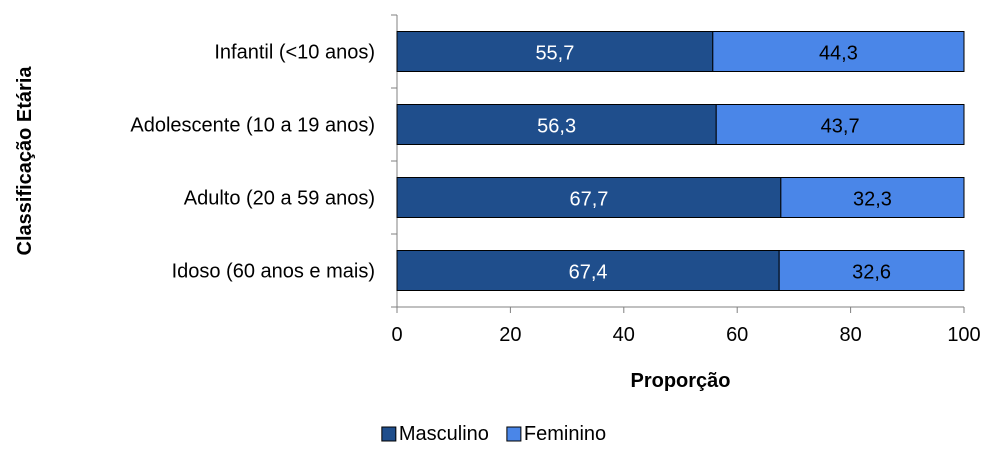 The image size is (988, 457). What do you see at coordinates (25, 161) in the screenshot?
I see `y-axis-title: Classificação Etária` at bounding box center [25, 161].